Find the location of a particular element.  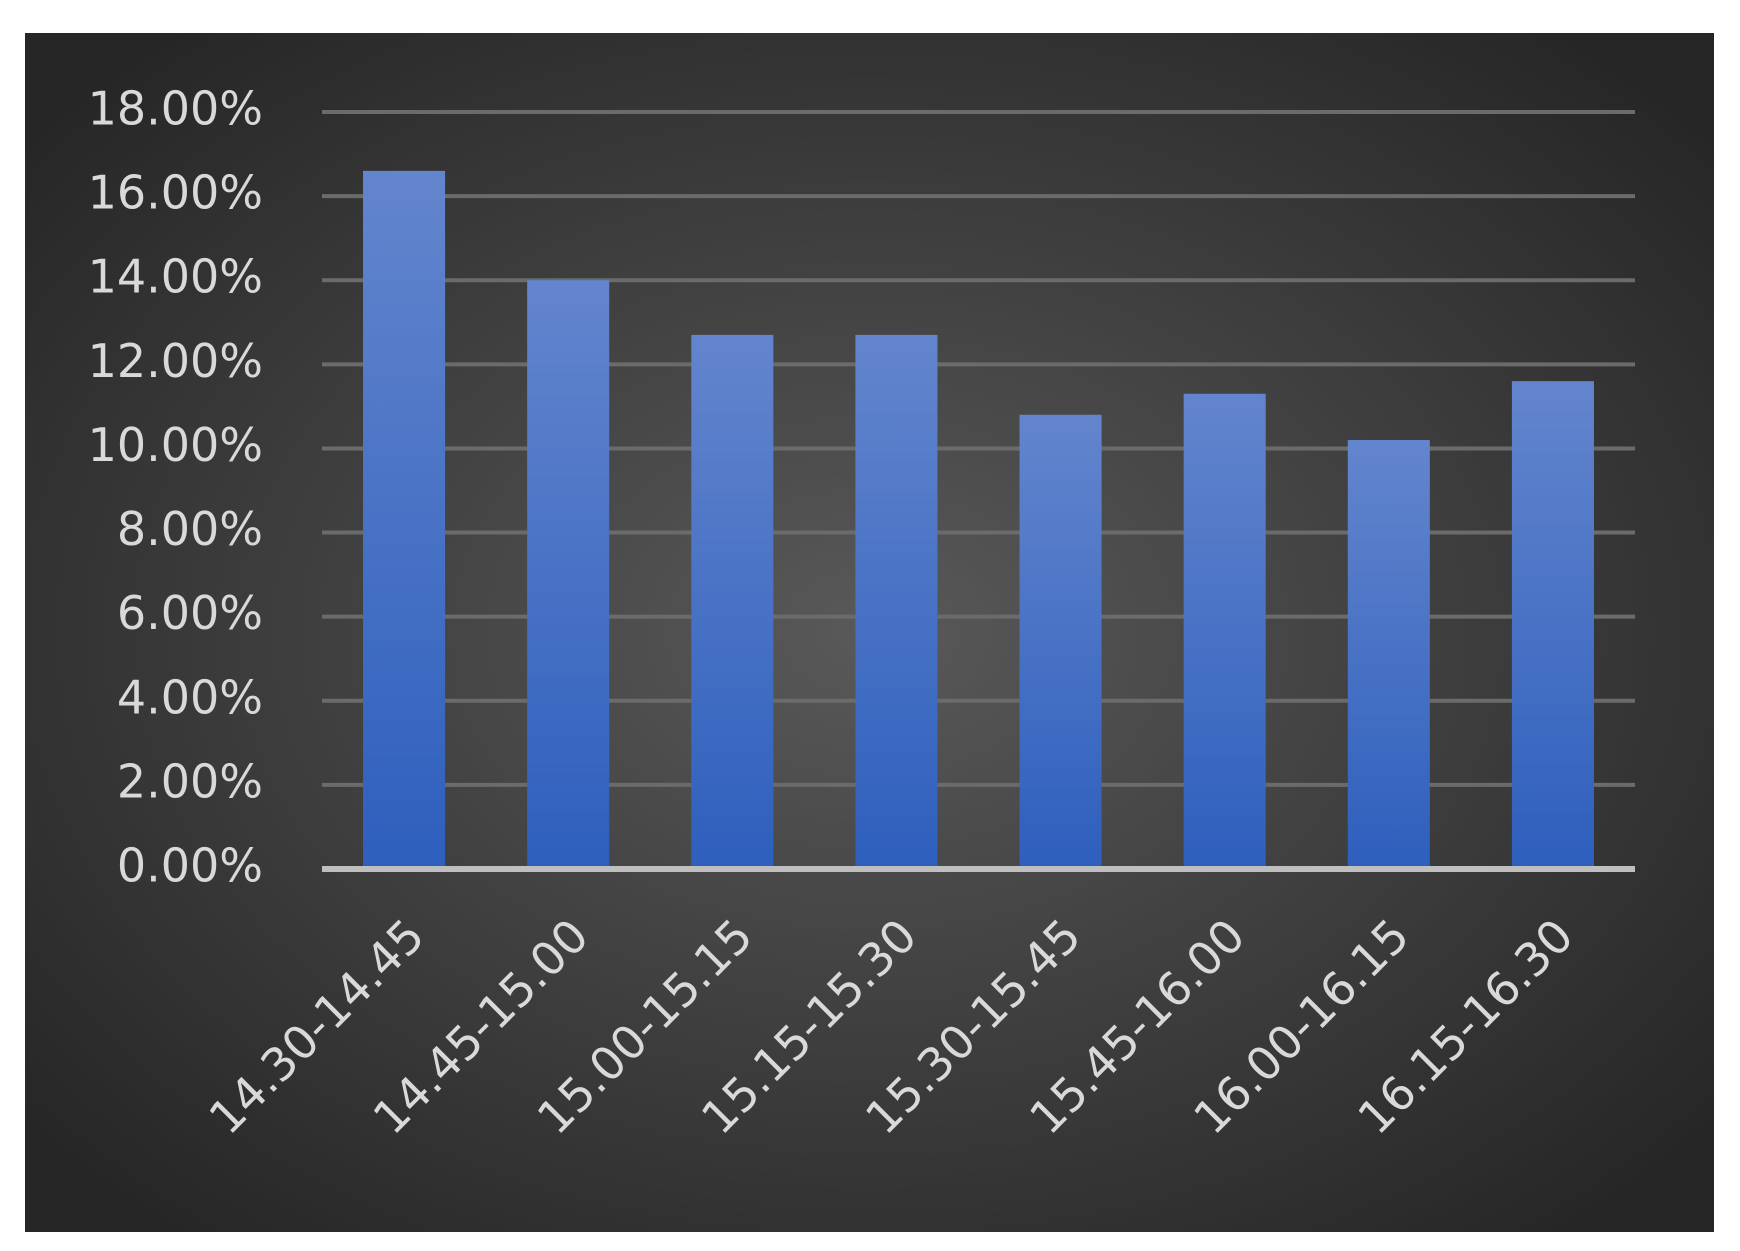

y-tick-label: 8.00% is located at coordinates (190, 529).